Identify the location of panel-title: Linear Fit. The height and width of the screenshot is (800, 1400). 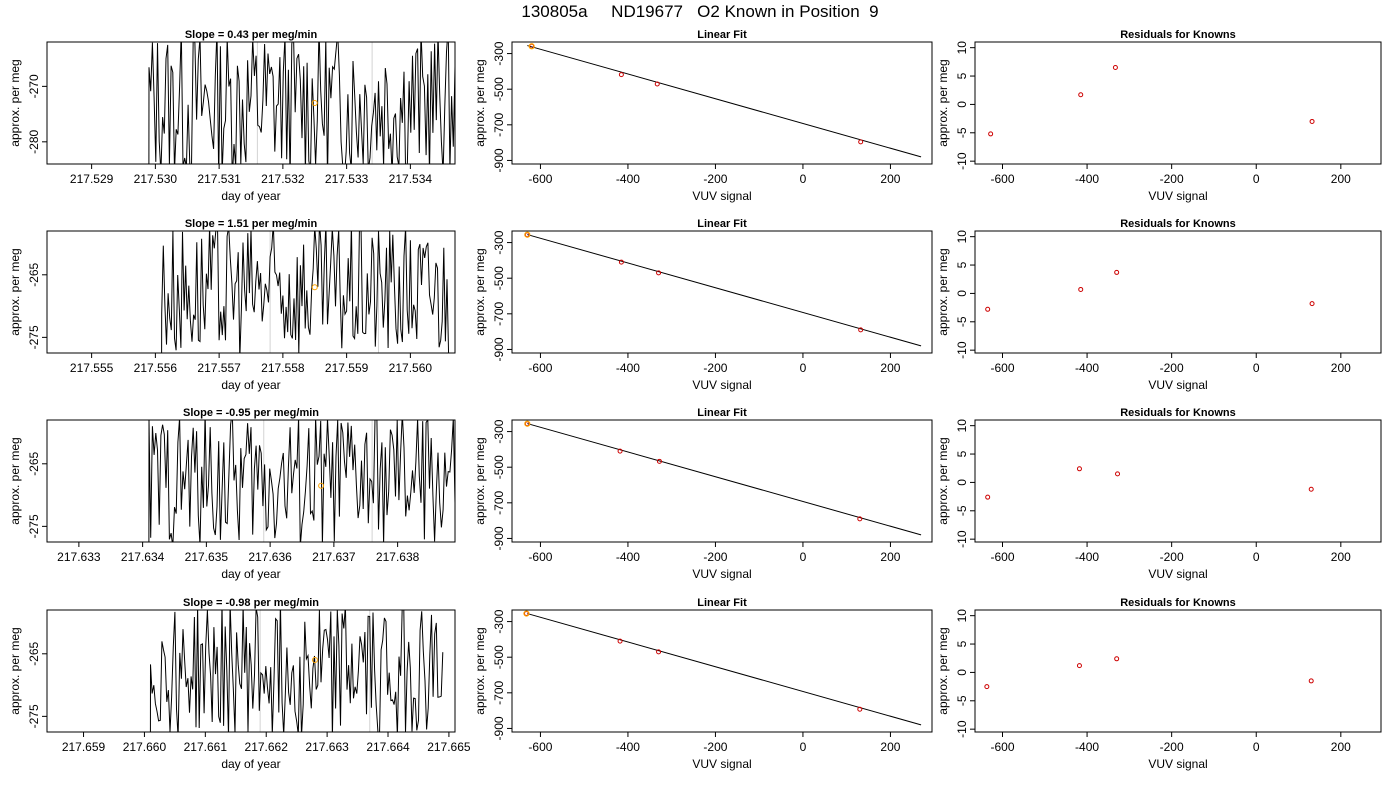
(722, 35).